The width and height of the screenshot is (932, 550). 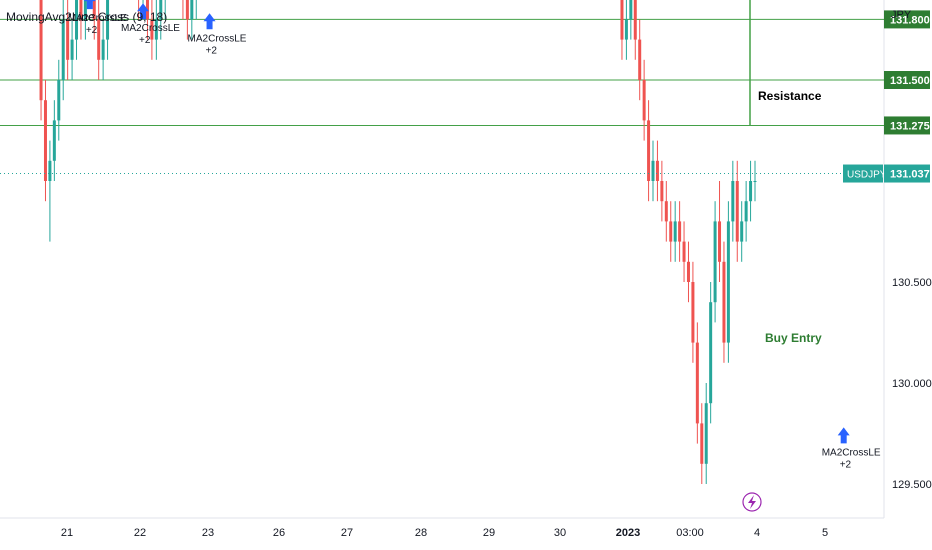 I want to click on x-tick-label: 26, so click(x=279, y=533).